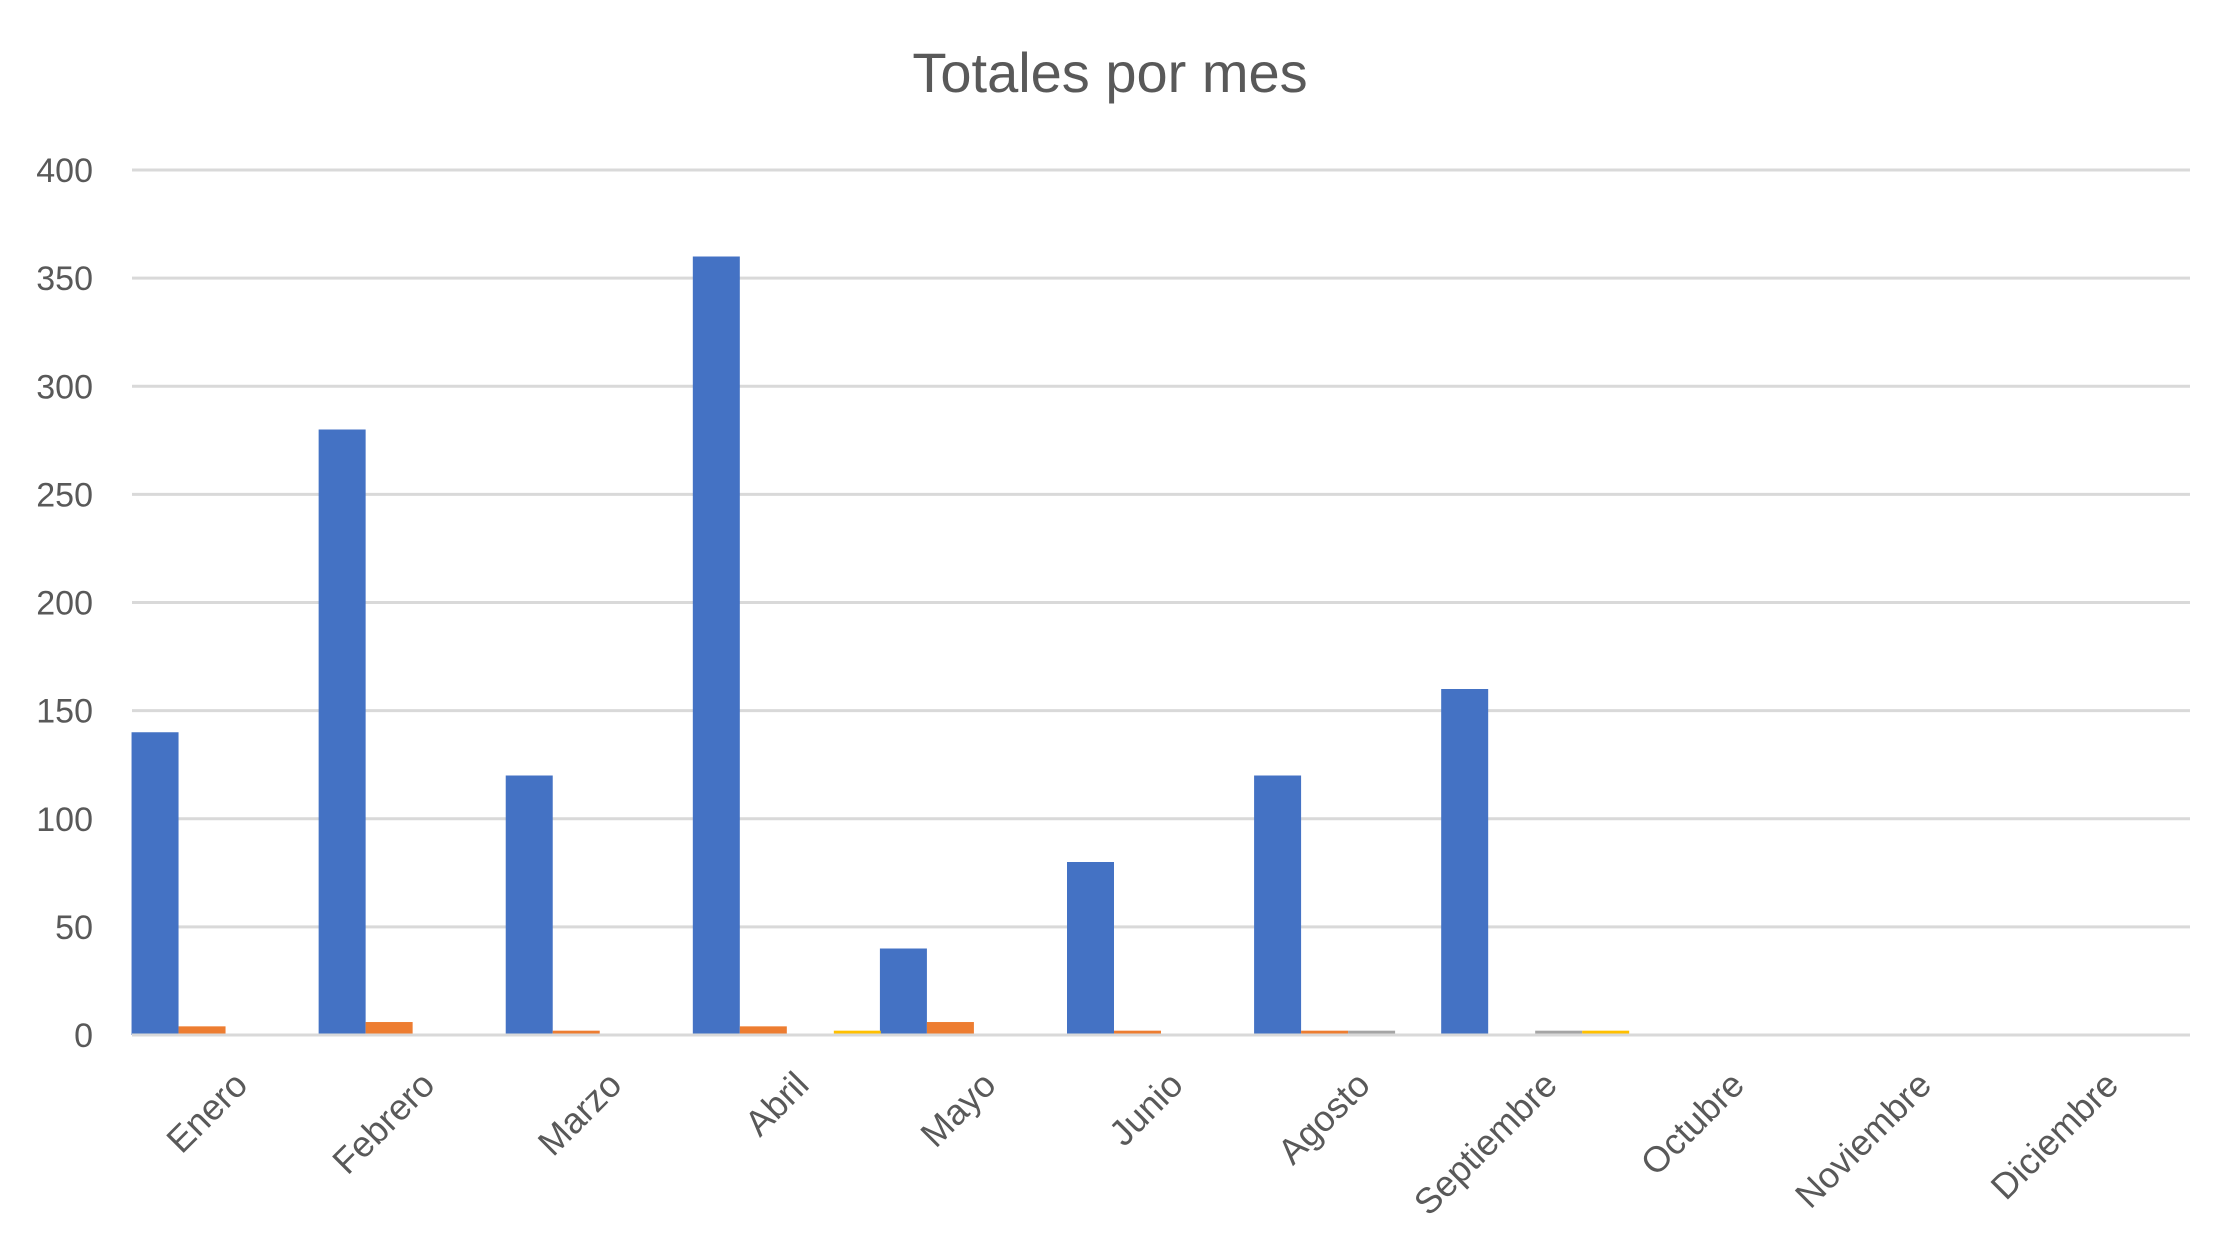  I want to click on x-tick-label: Diciembre, so click(2055, 1136).